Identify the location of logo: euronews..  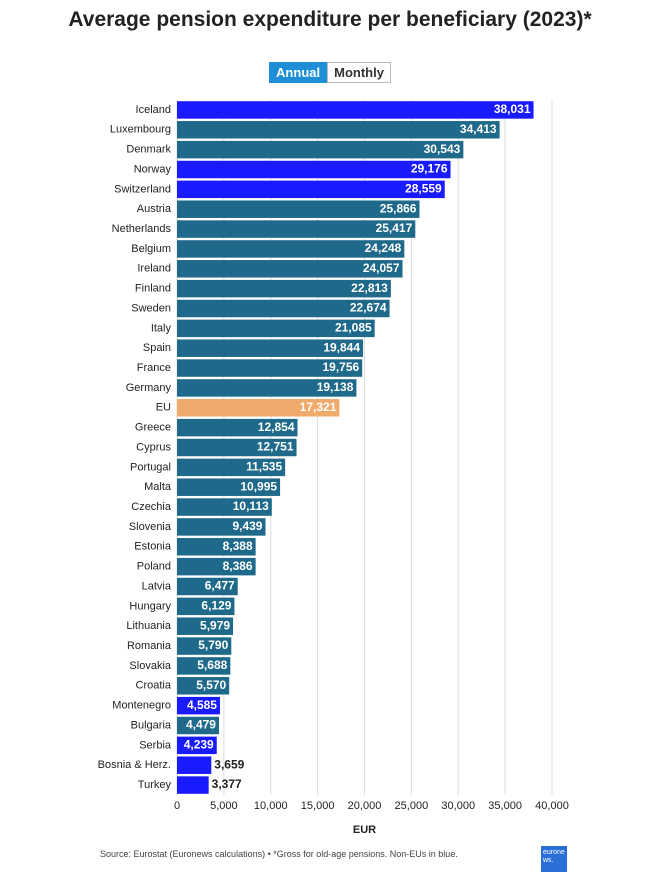
(554, 859).